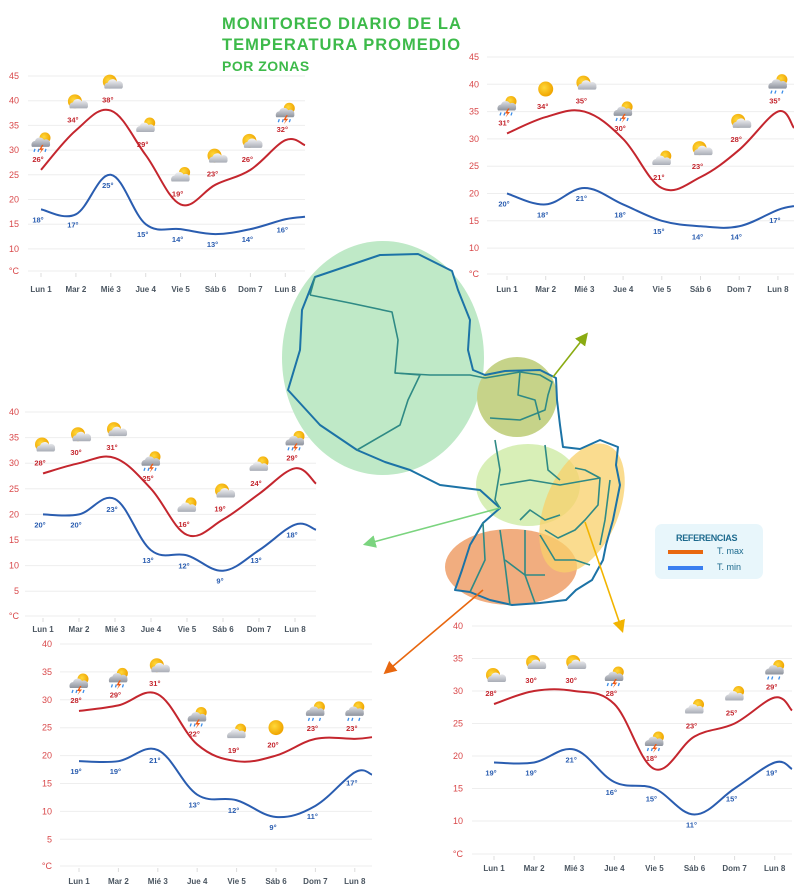 This screenshot has height=896, width=794. What do you see at coordinates (16, 591) in the screenshot?
I see `y-tick-label: 5` at bounding box center [16, 591].